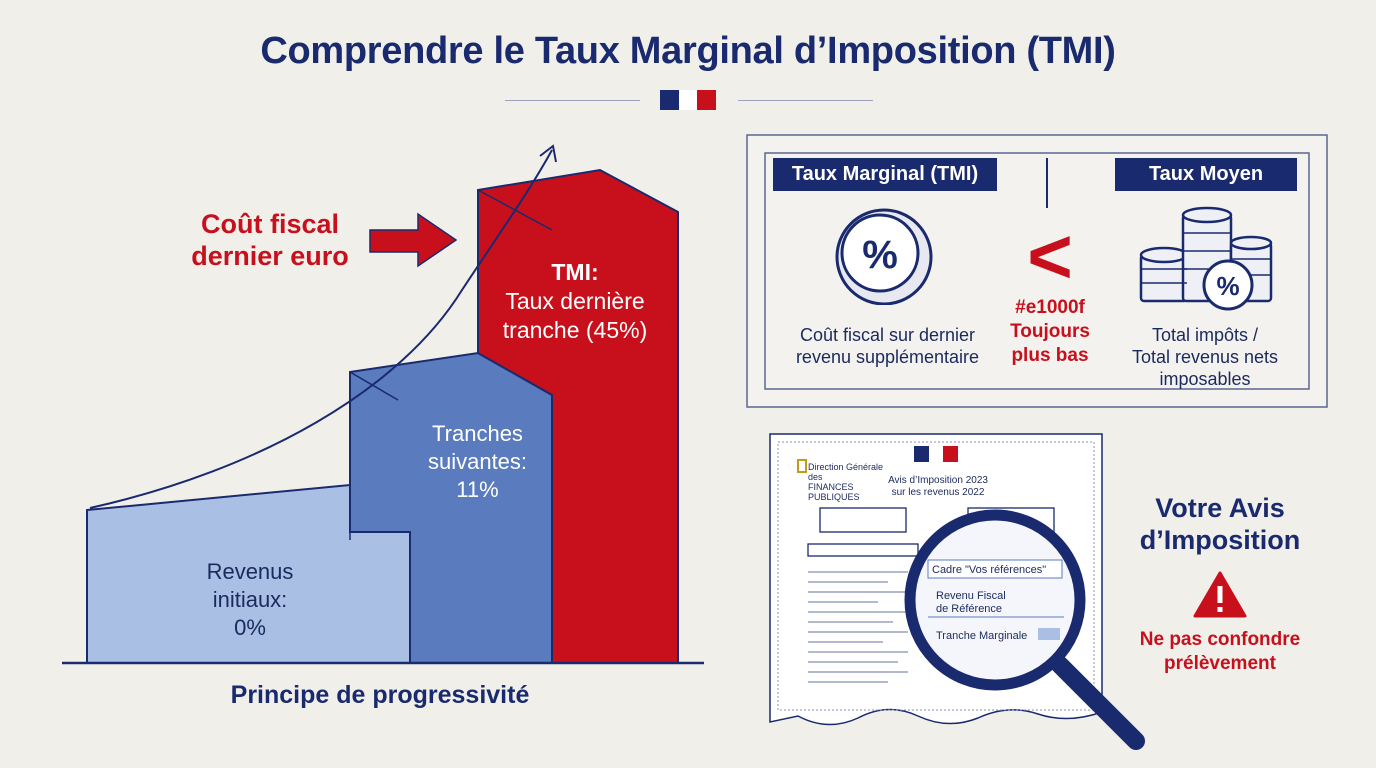 The height and width of the screenshot is (768, 1376). What do you see at coordinates (971, 602) in the screenshot?
I see `reference-income-label: Revenu Fiscal de Référence` at bounding box center [971, 602].